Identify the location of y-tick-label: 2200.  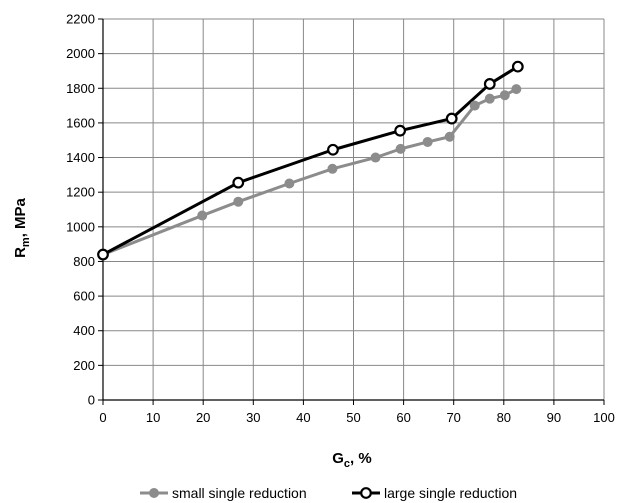
(80, 19).